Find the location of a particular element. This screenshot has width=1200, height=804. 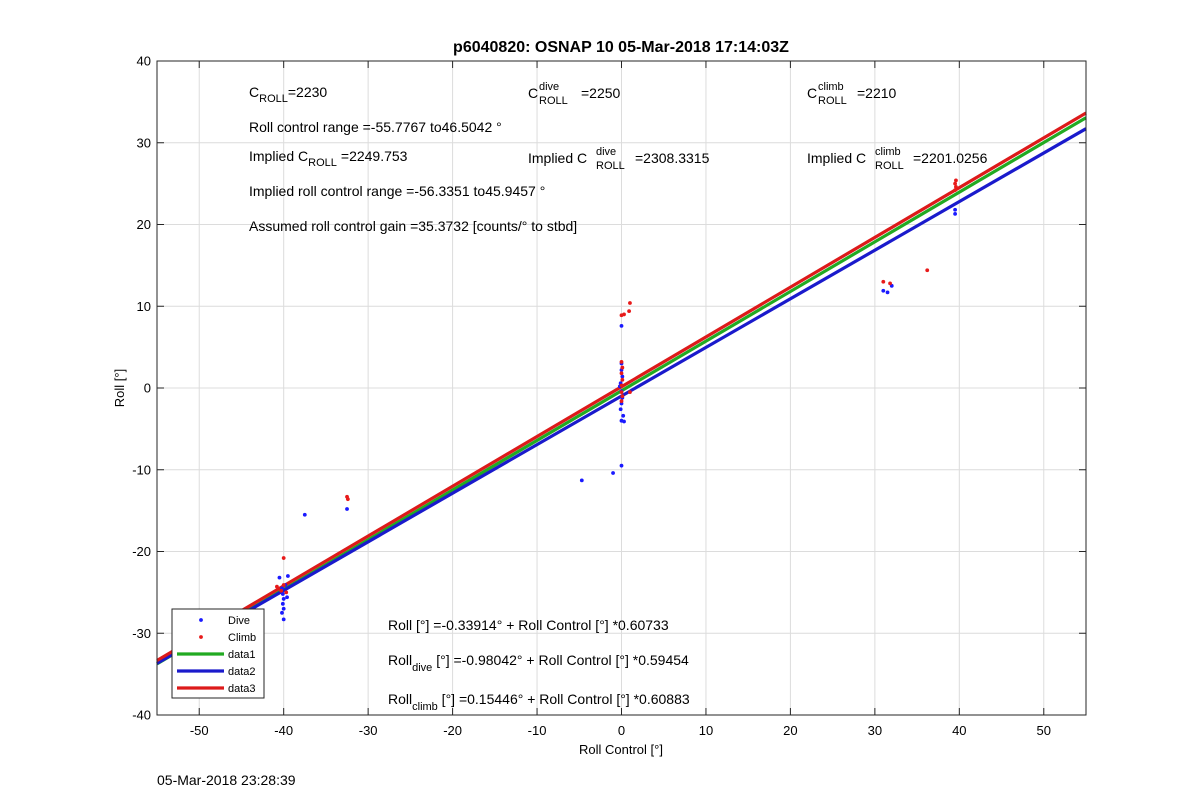

x-tick-label: -30 is located at coordinates (368, 730).